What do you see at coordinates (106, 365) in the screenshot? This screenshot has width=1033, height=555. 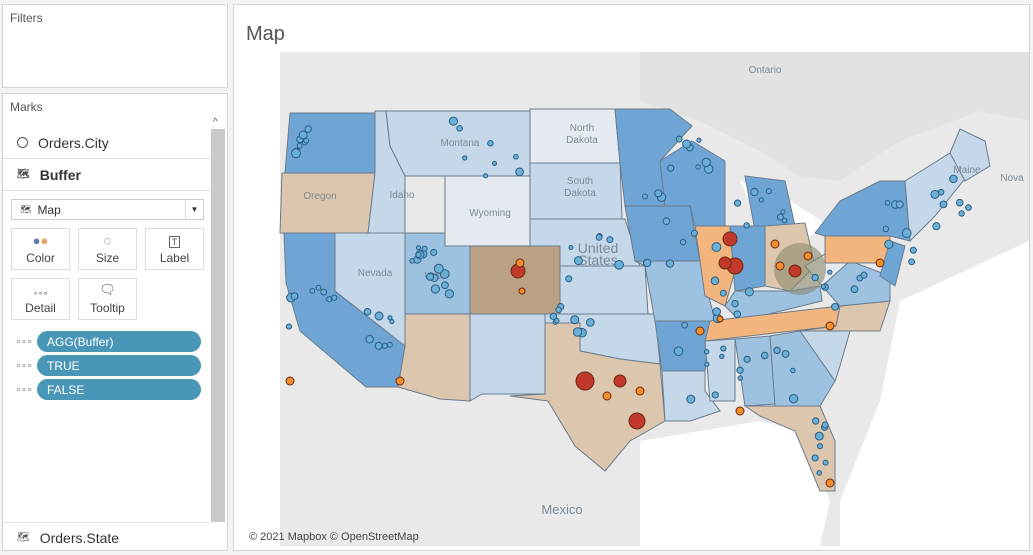 I see `pill-true: ∘∘∘ TRUE` at bounding box center [106, 365].